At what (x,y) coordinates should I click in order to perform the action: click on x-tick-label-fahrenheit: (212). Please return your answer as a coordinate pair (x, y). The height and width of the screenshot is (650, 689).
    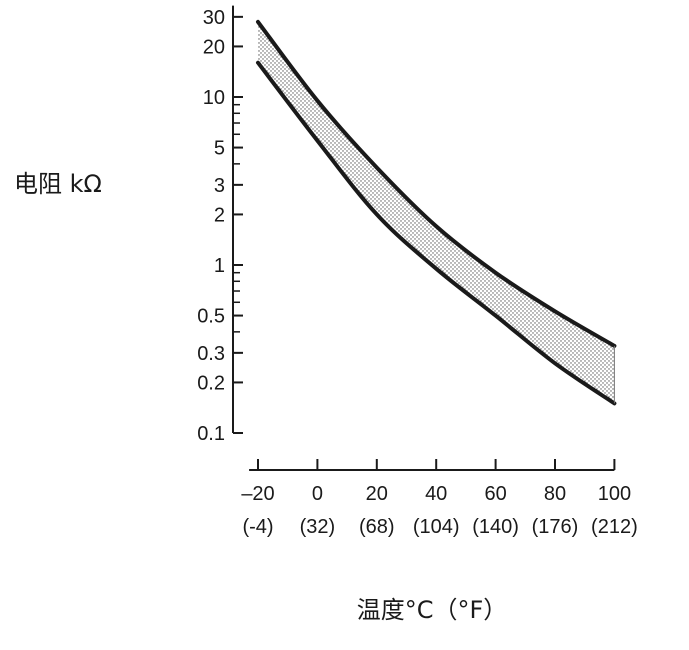
    Looking at the image, I should click on (614, 527).